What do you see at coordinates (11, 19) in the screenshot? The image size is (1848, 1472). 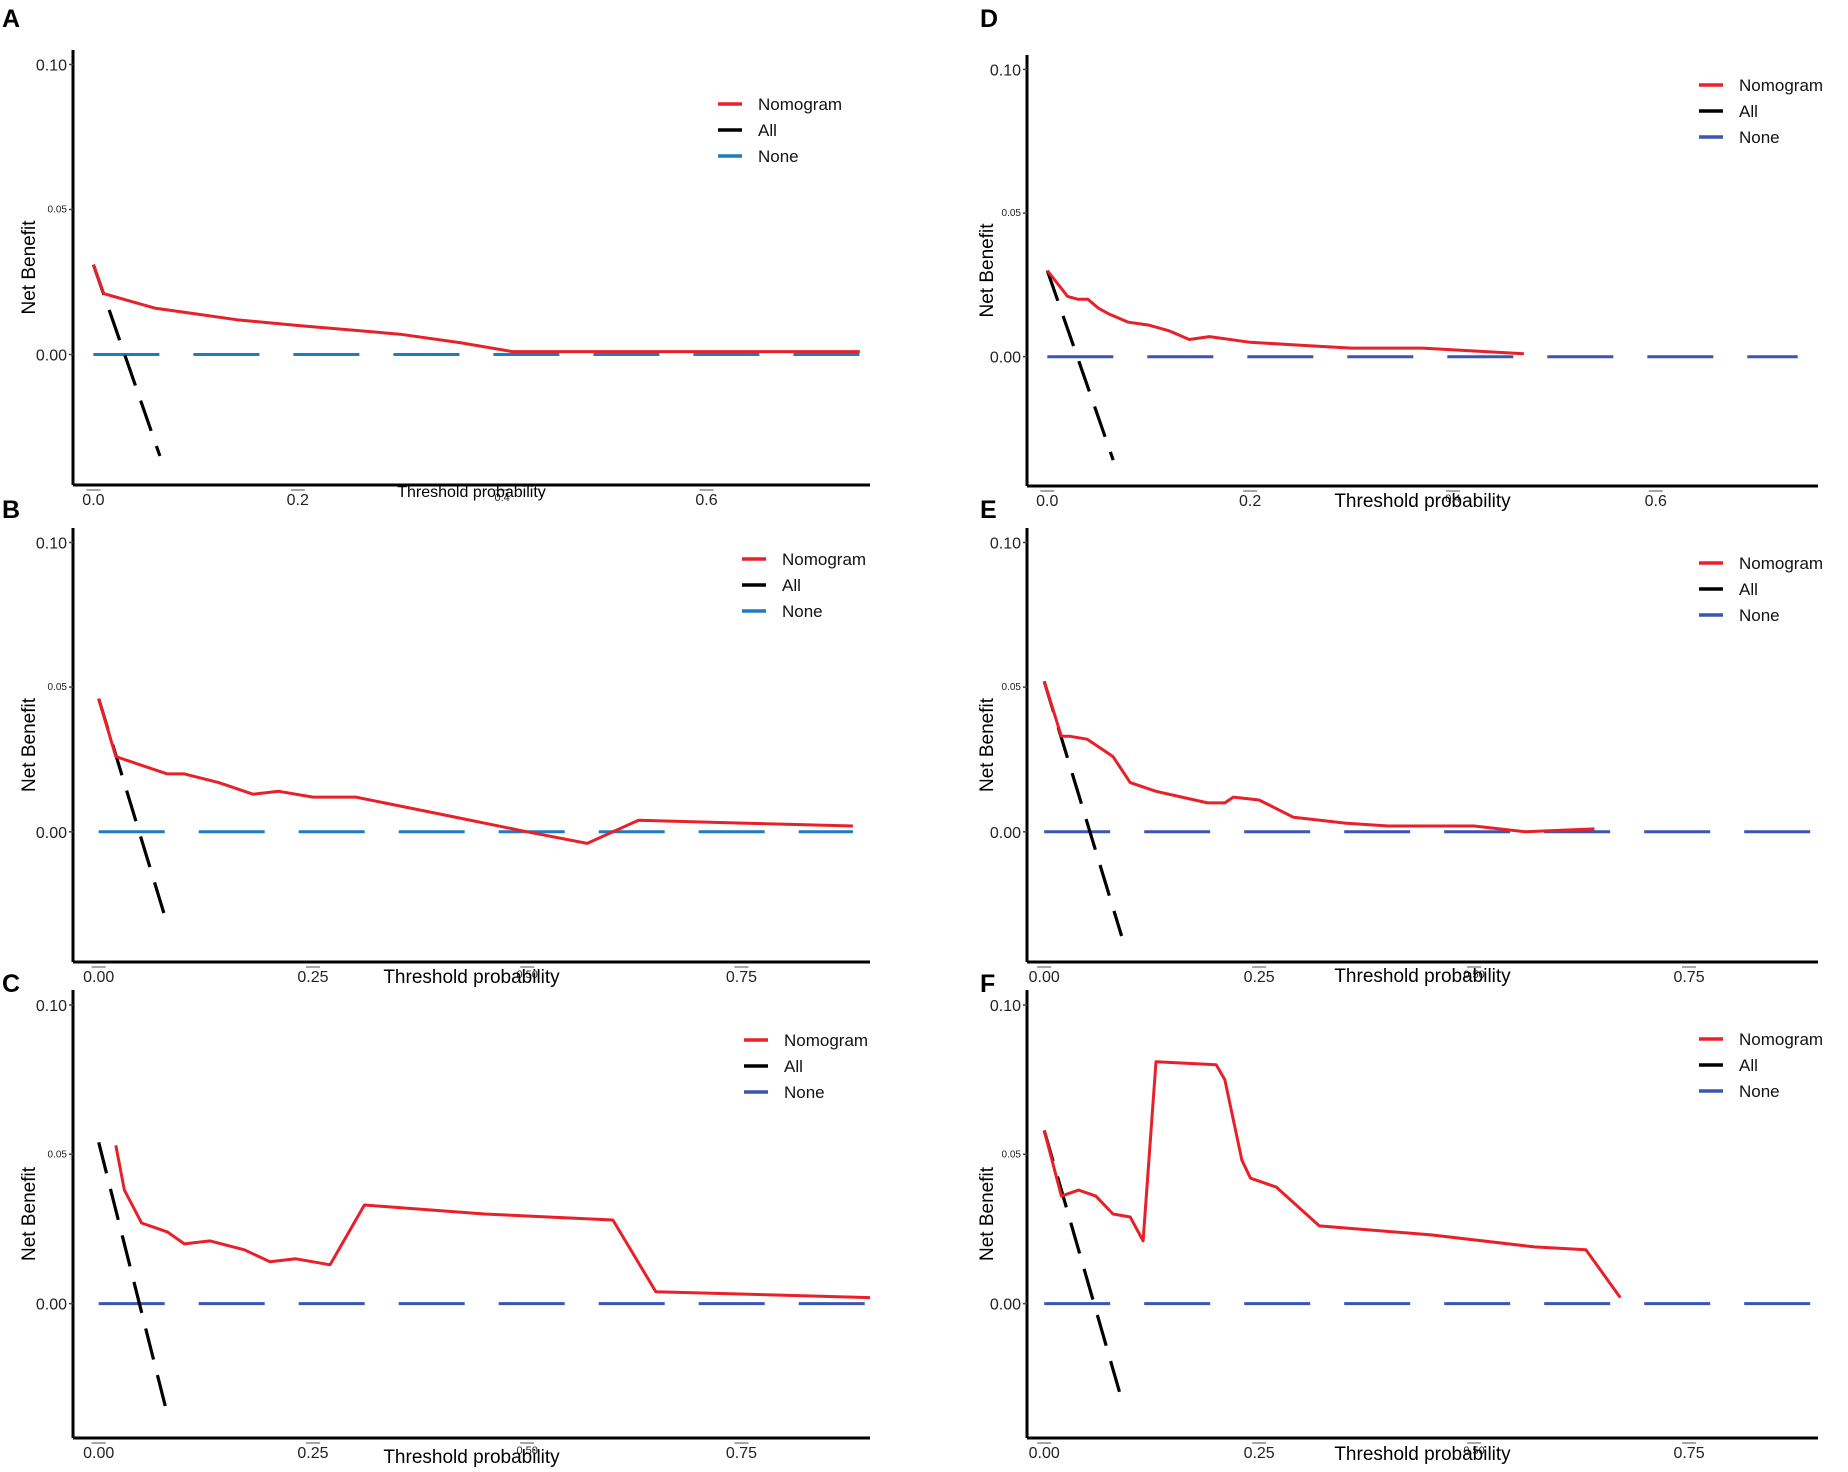 I see `panel-letter-a: A` at bounding box center [11, 19].